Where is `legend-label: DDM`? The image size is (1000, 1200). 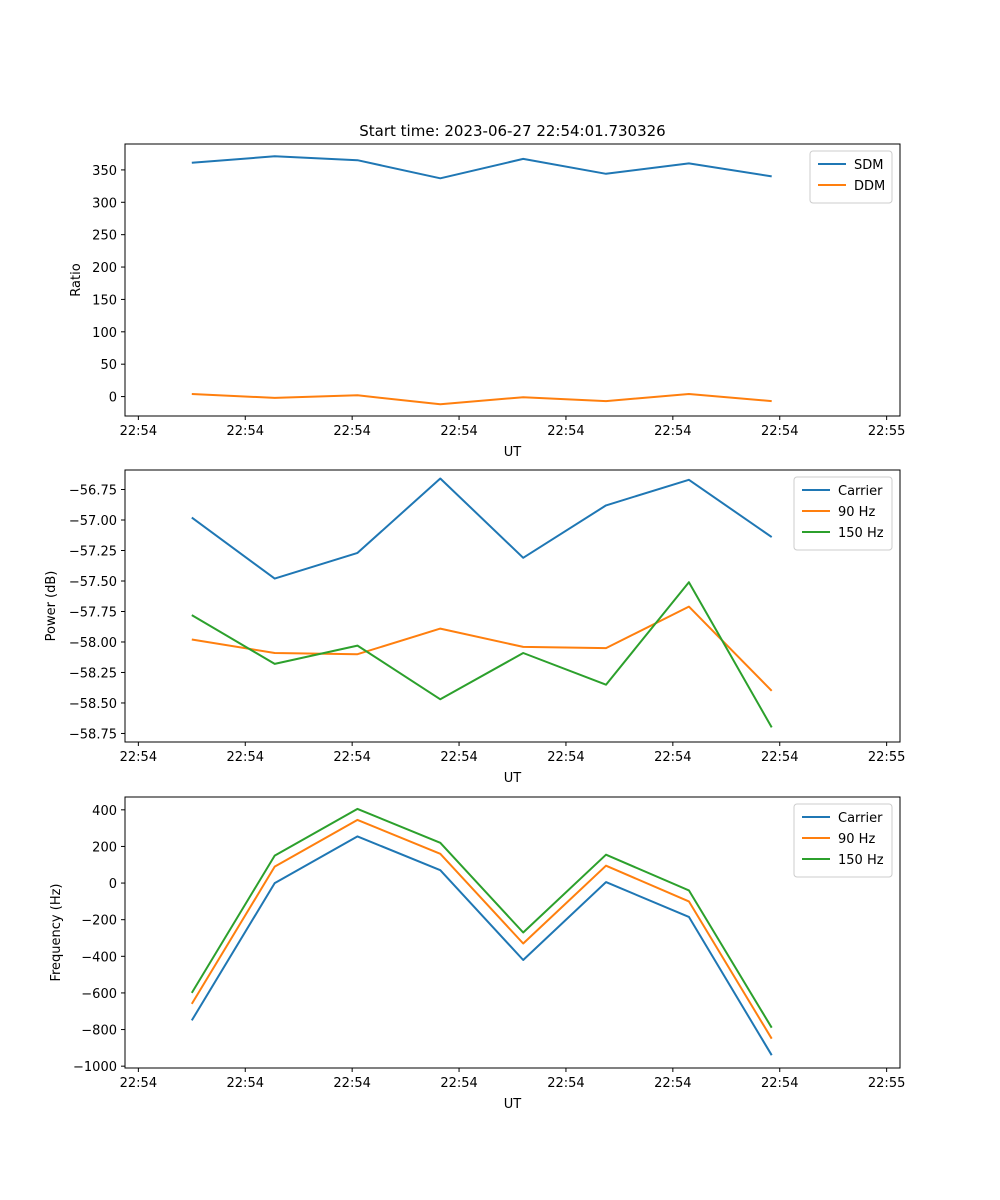 legend-label: DDM is located at coordinates (869, 186).